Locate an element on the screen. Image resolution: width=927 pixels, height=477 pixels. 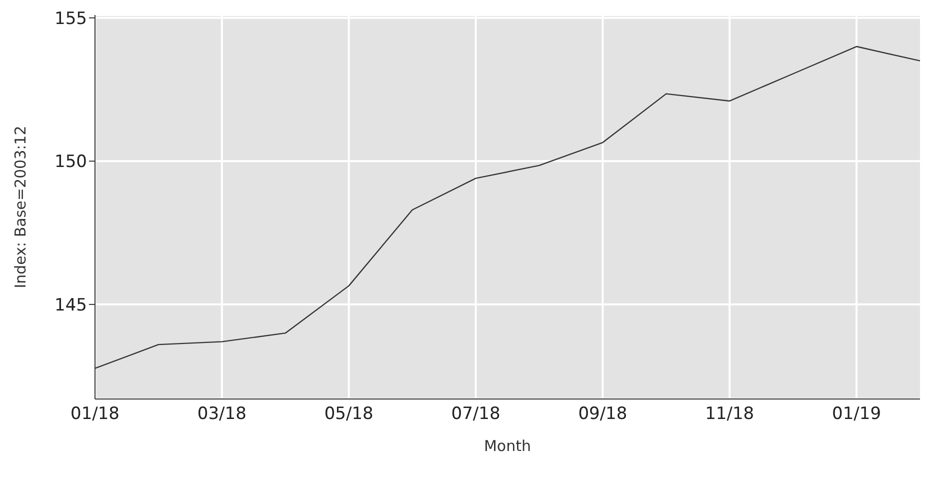
y-tick-label: 145 is located at coordinates (70, 305).